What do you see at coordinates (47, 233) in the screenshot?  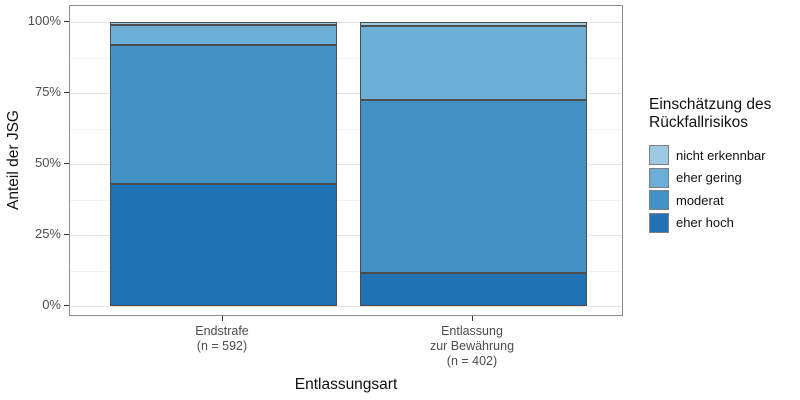 I see `y-tick-label: 25%` at bounding box center [47, 233].